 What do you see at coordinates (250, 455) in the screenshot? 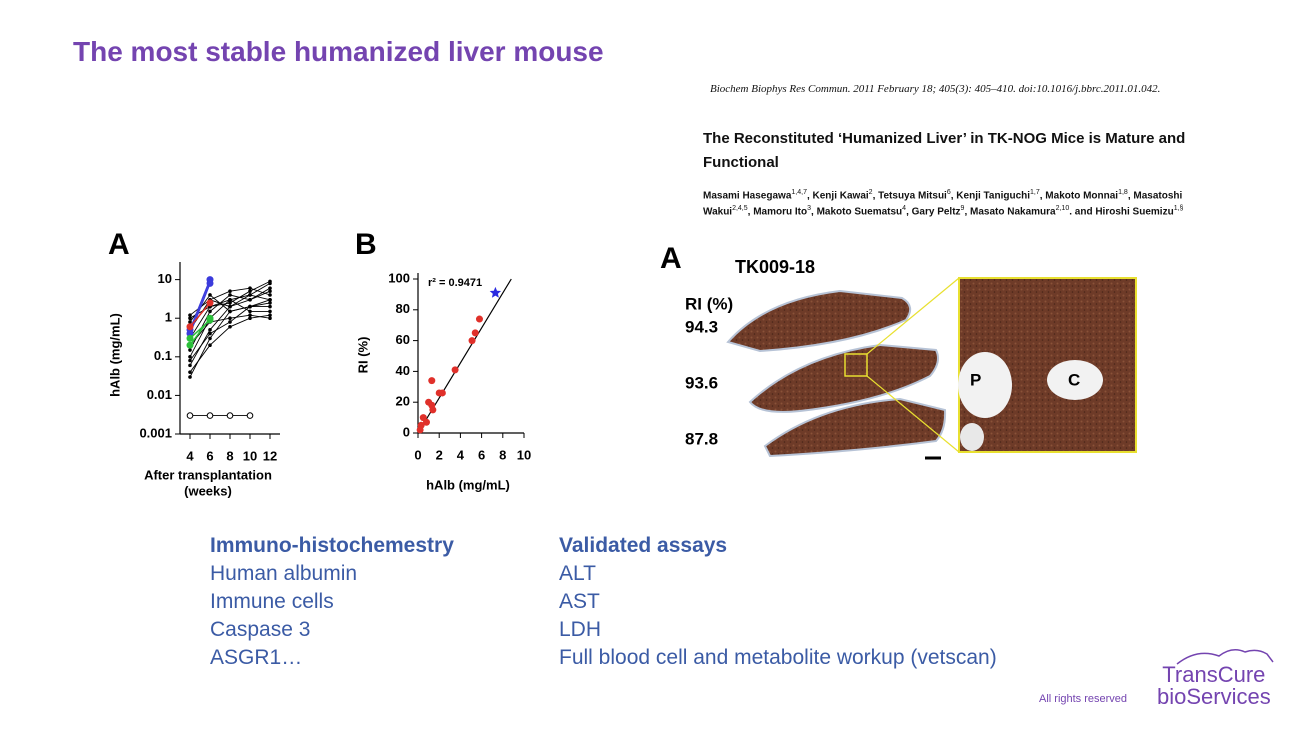
I see `x-tick-label: 10` at bounding box center [250, 455].